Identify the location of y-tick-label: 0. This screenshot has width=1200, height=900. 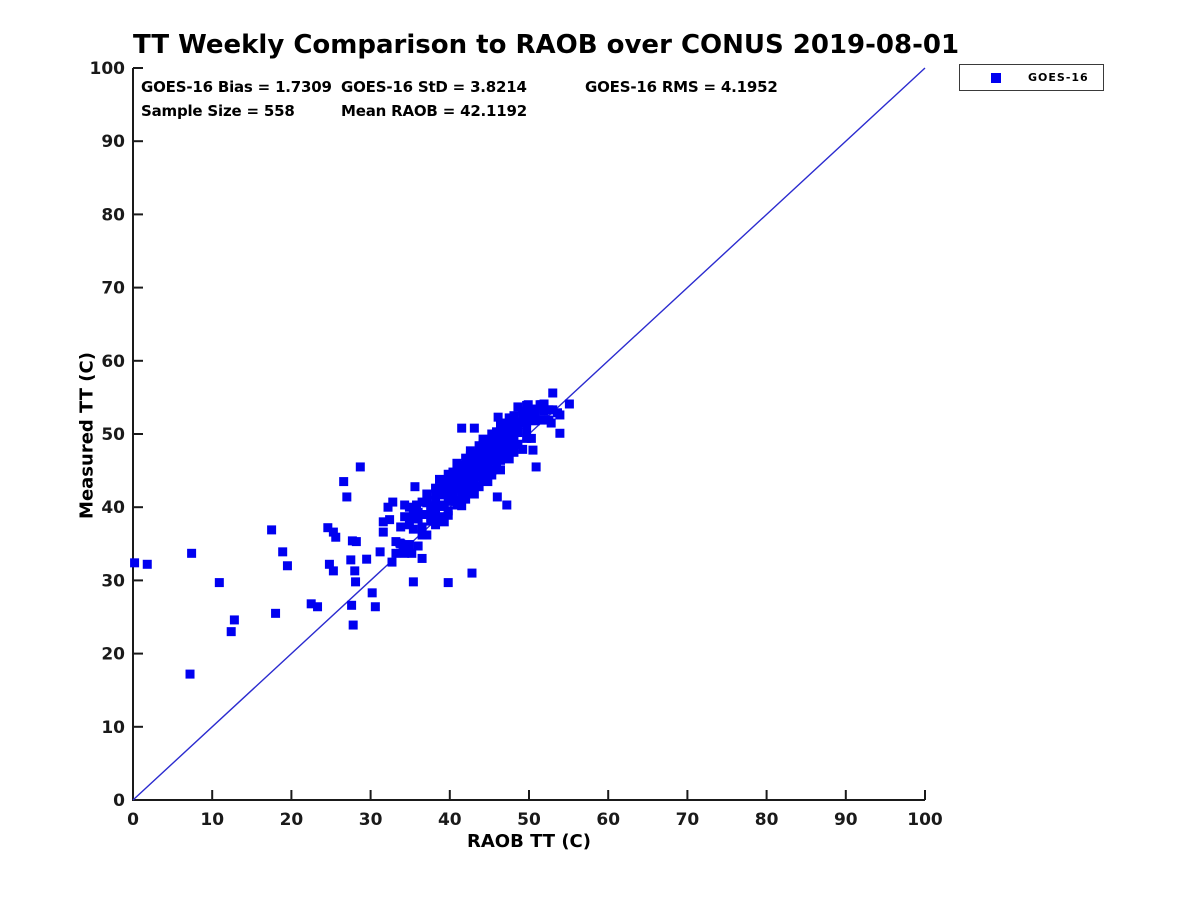
(119, 801).